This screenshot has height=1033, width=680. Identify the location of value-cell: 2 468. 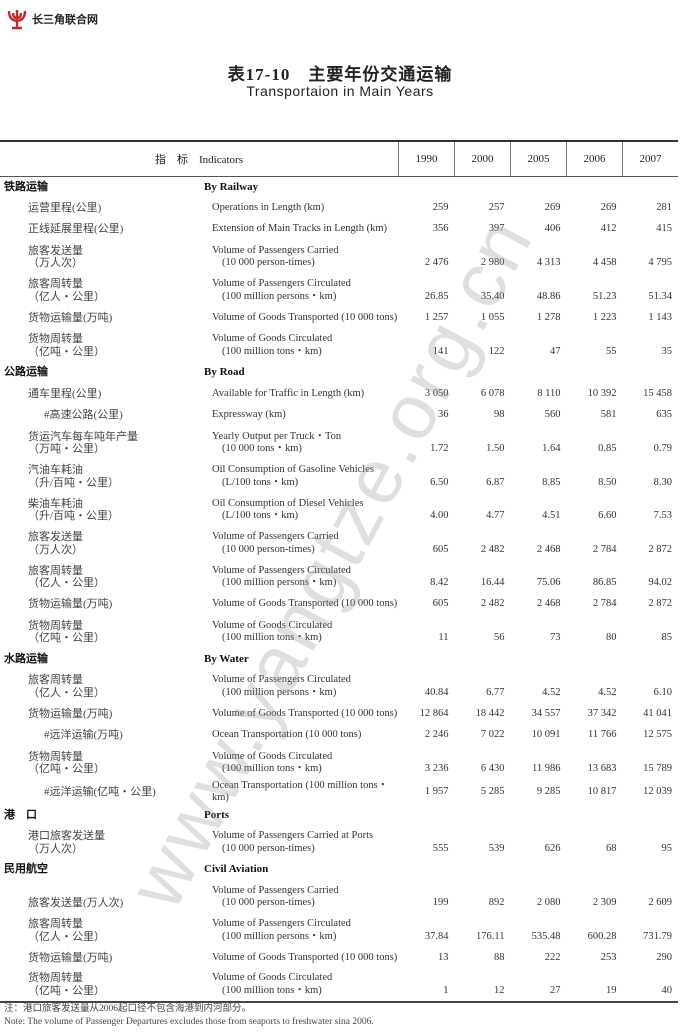
(548, 549).